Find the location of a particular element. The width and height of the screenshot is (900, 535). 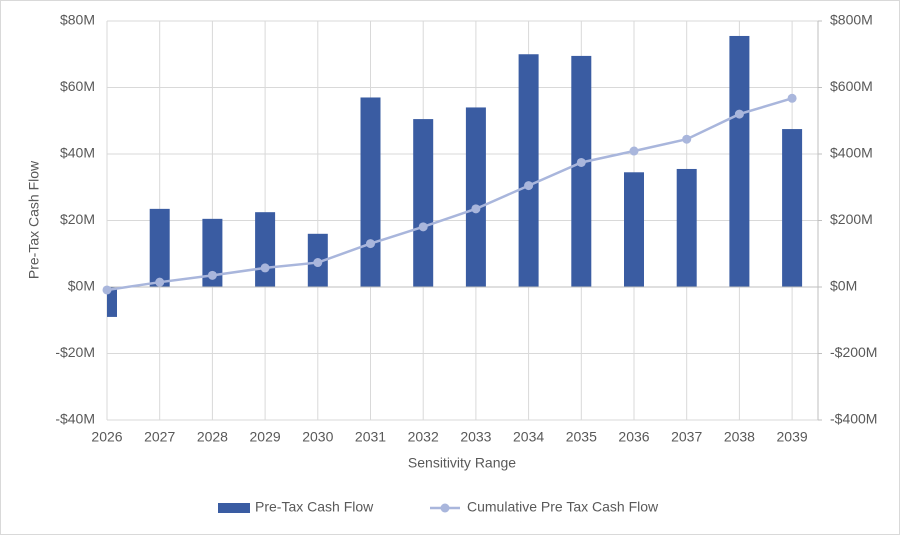

x-tick-label: 2039 is located at coordinates (792, 437).